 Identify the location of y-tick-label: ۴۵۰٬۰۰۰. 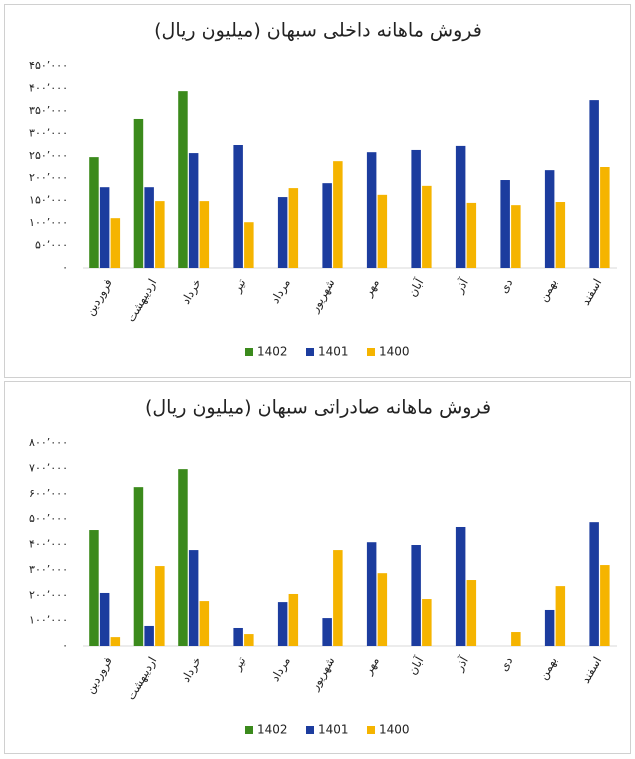
(48, 65).